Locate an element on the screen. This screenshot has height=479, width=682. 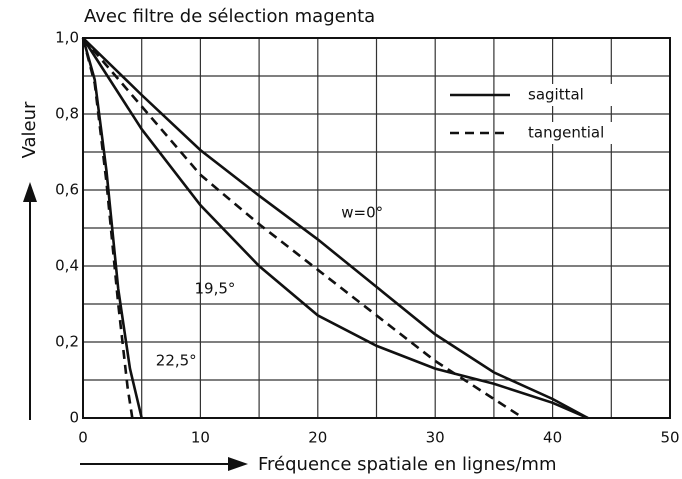
x-tick-label: 0 is located at coordinates (83, 438).